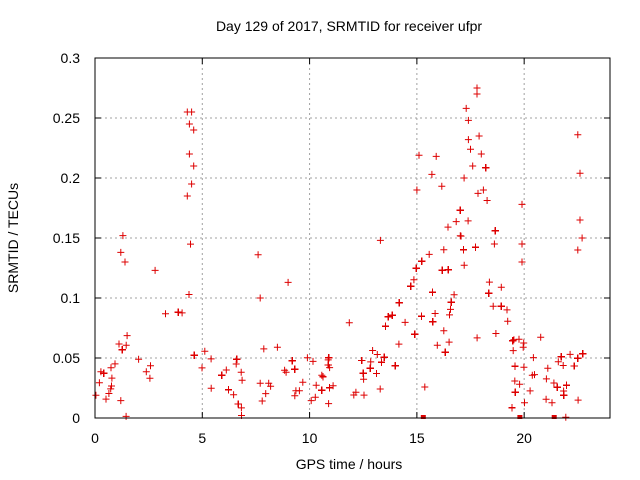  What do you see at coordinates (13, 238) in the screenshot?
I see `y-axis-label: SRMTID / TECUs` at bounding box center [13, 238].